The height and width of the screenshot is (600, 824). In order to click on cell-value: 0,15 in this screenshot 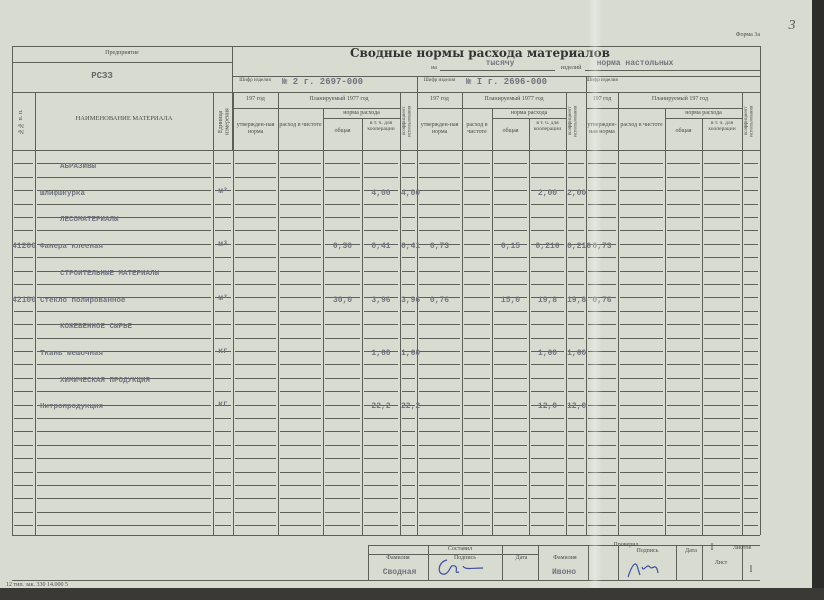, I will do `click(510, 246)`.